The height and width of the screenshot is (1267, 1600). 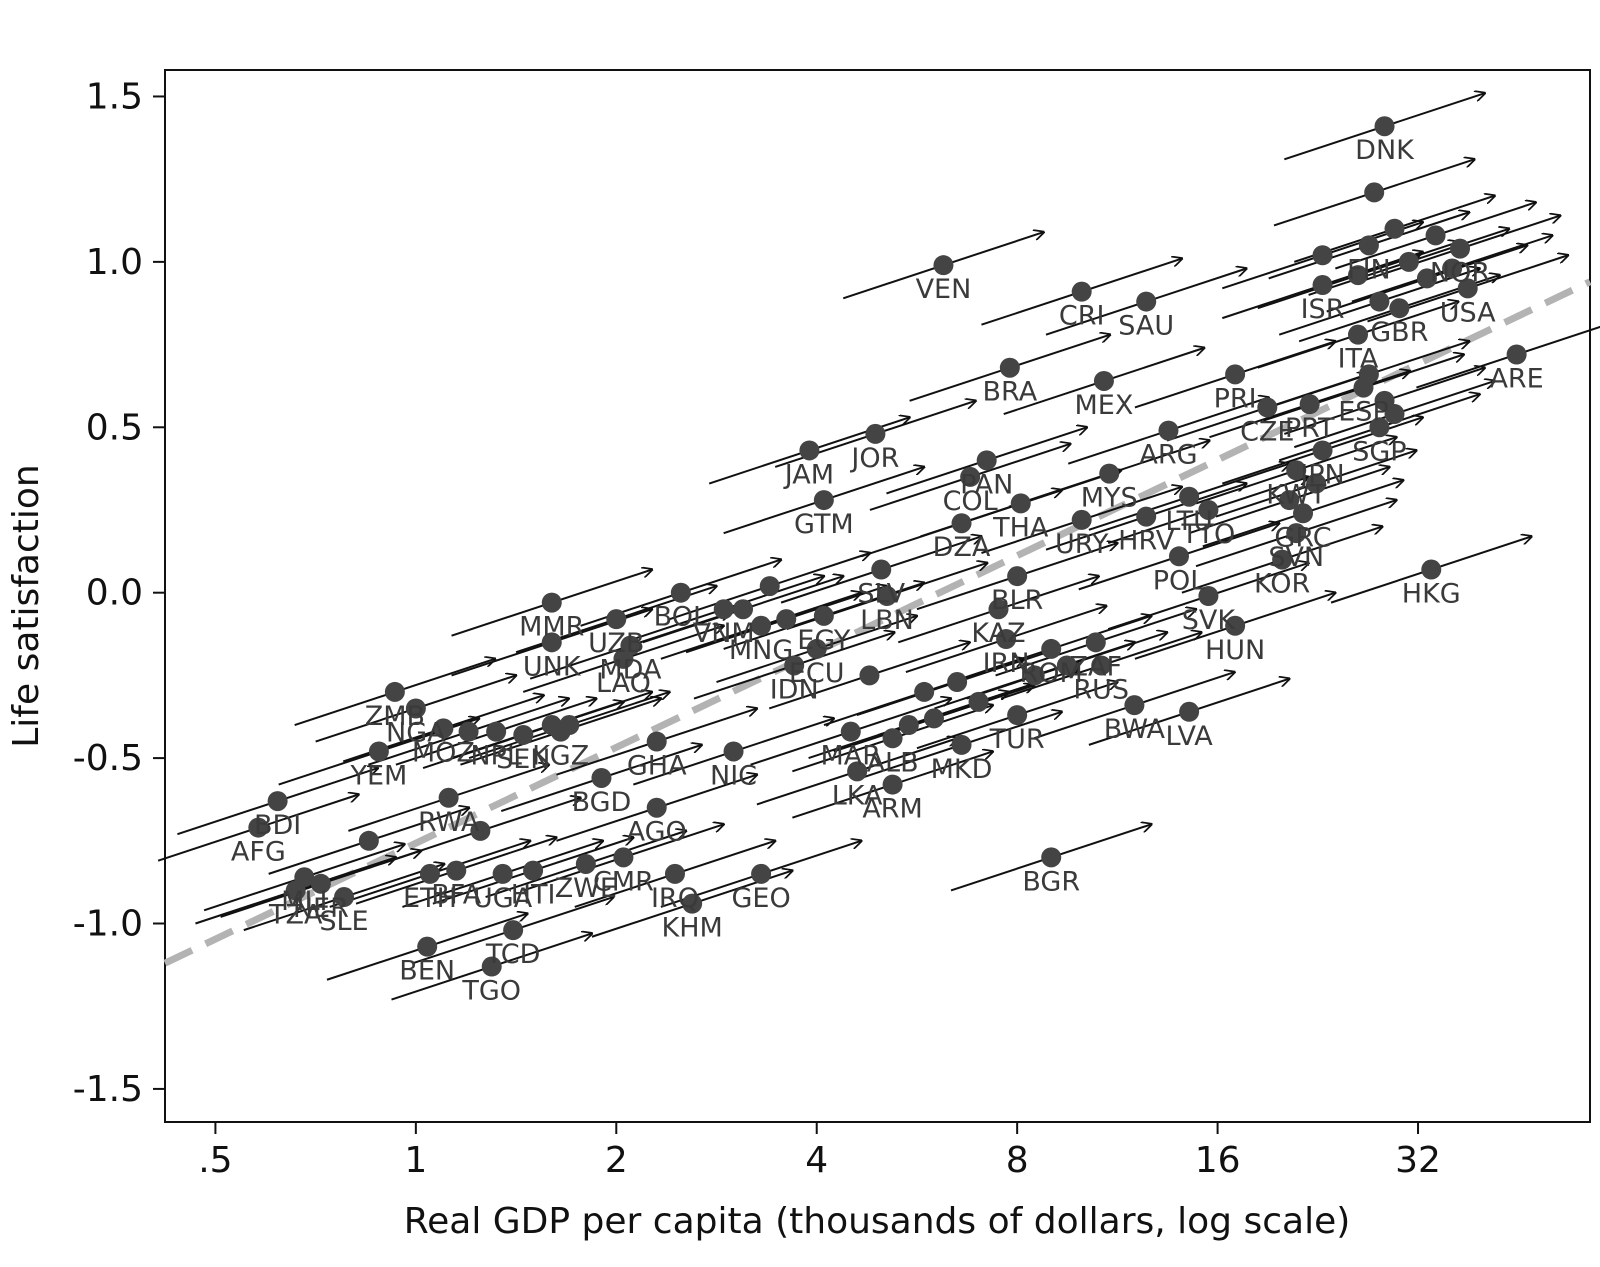 What do you see at coordinates (623, 881) in the screenshot?
I see `country-label: CMR` at bounding box center [623, 881].